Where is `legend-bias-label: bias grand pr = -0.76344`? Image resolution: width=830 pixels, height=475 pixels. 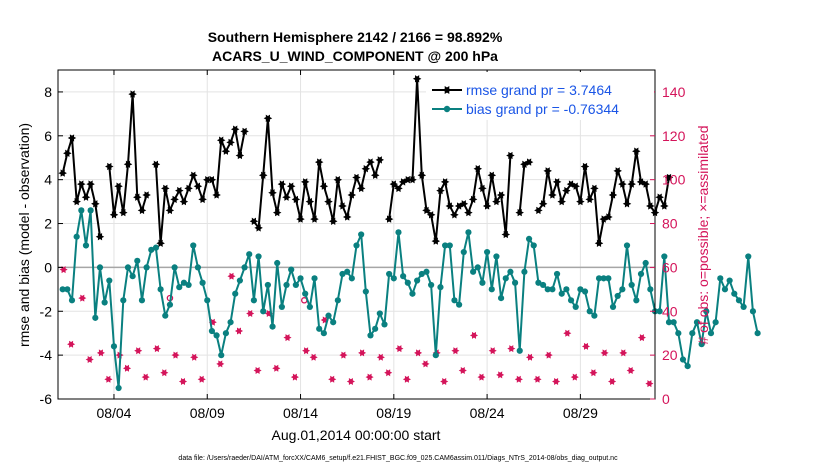 legend-bias-label: bias grand pr = -0.76344 is located at coordinates (542, 109).